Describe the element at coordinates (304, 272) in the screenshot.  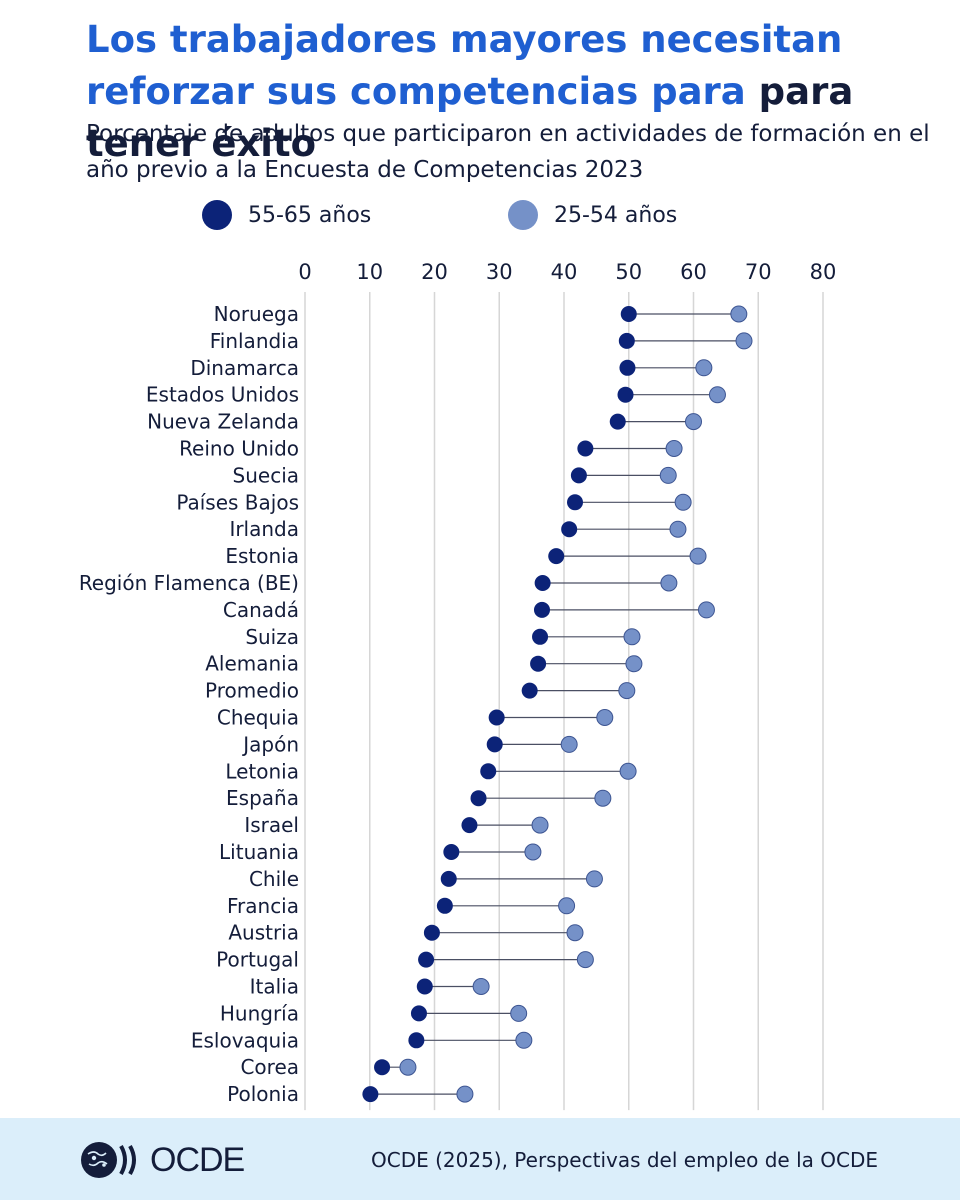
I see `x-tick-label: 0` at that location.